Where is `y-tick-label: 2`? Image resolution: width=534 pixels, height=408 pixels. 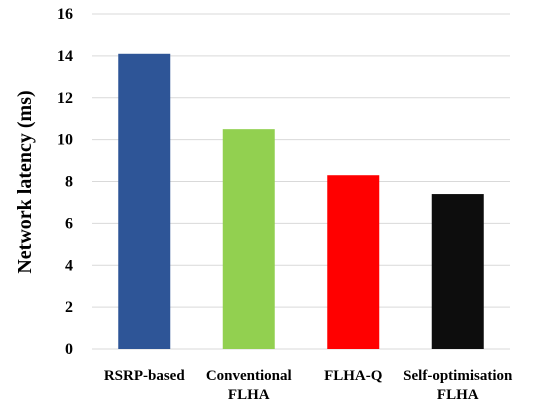 y-tick-label: 2 is located at coordinates (69, 307).